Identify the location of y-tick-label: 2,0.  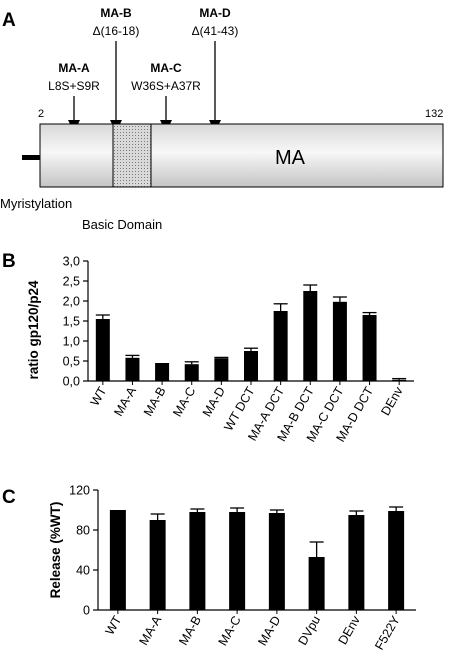
(71, 302).